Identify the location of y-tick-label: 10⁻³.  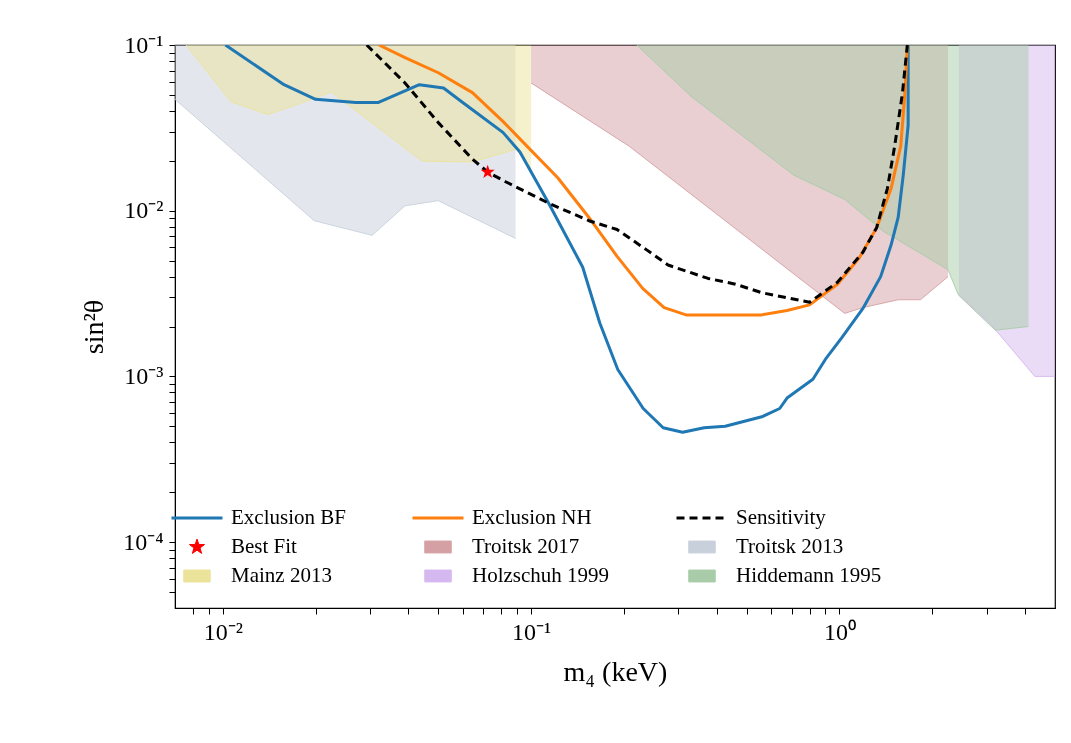
(144, 375).